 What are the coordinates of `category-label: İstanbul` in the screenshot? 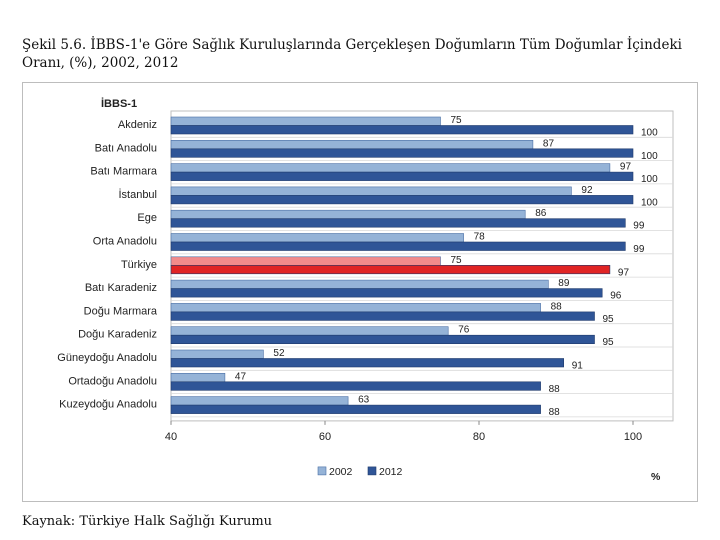 It's located at (137, 194).